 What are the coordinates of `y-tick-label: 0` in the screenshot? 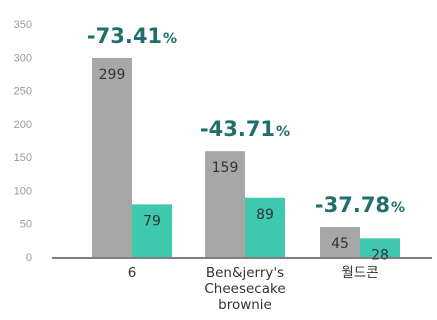 It's located at (29, 258).